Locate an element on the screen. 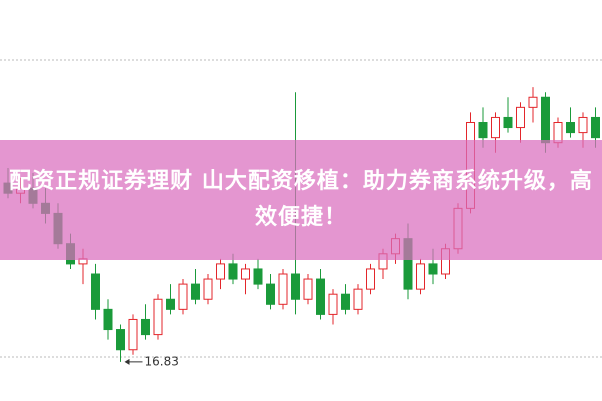 The height and width of the screenshot is (401, 602). banner-title: 配资正规证券理财 山大配资移植：助力券商系统升级，高效便捷！ is located at coordinates (301, 199).